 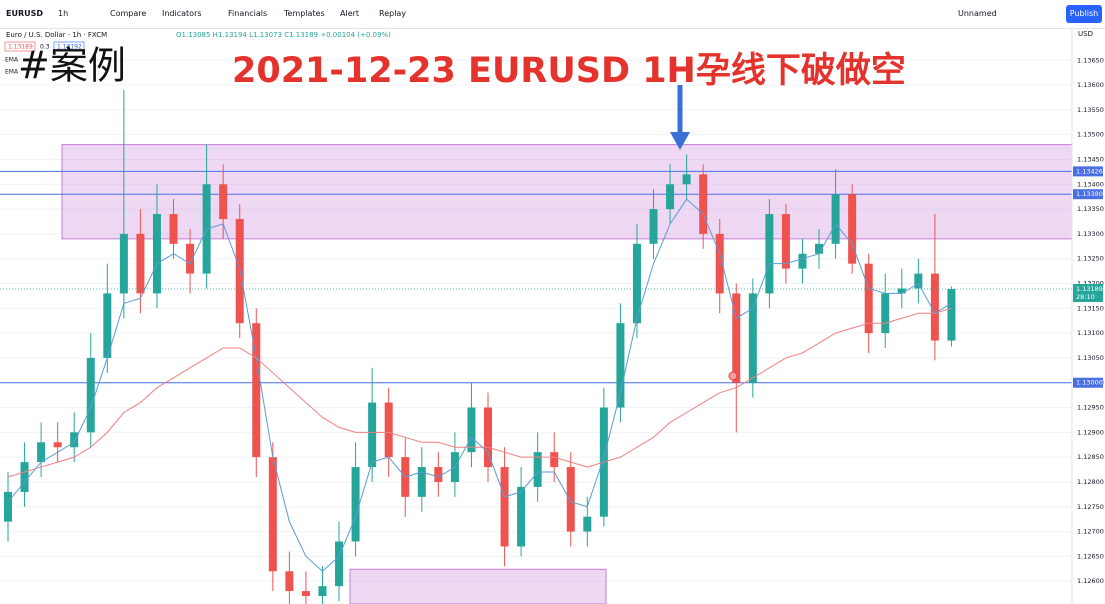 I want to click on y-tick-label: 1.12850, so click(x=1090, y=457).